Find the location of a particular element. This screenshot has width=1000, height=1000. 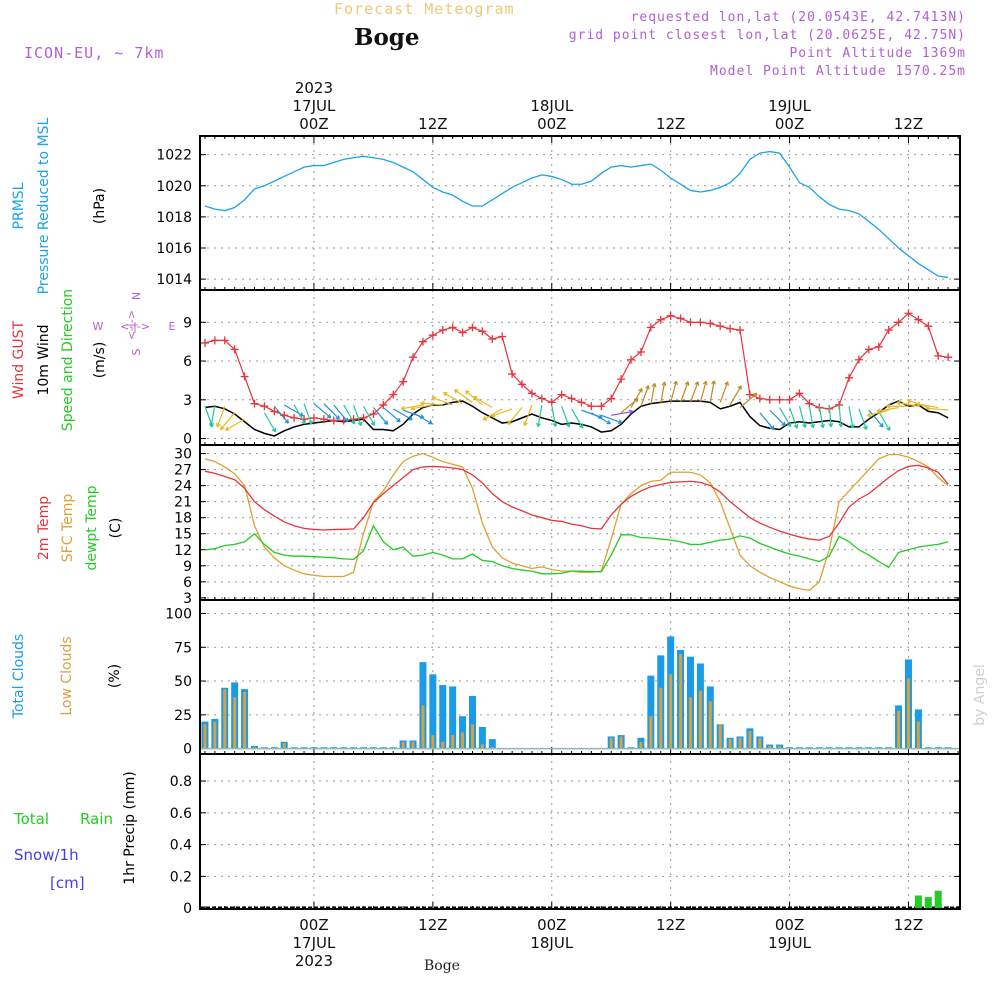

precip-legend-rain: Rain is located at coordinates (96, 819).